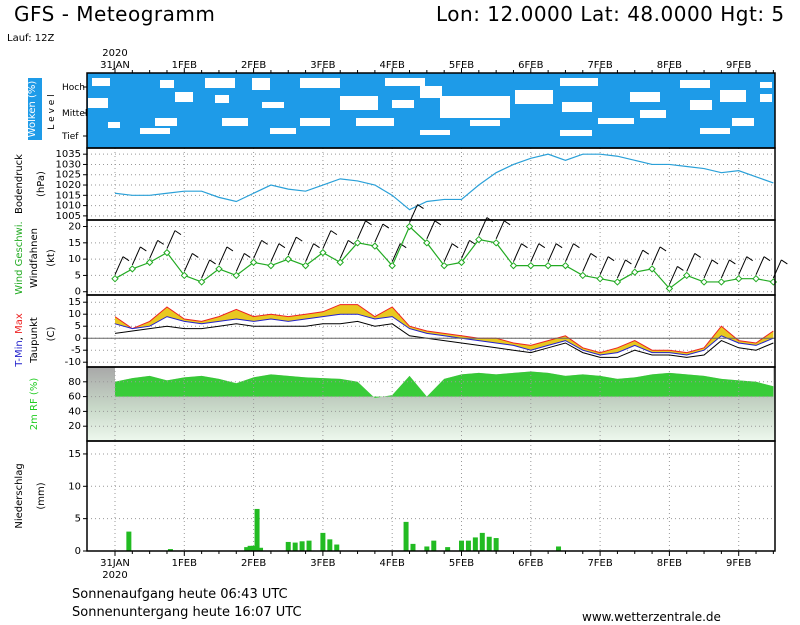 The image size is (800, 625). What do you see at coordinates (74, 382) in the screenshot?
I see `y-tick-label: 80` at bounding box center [74, 382].